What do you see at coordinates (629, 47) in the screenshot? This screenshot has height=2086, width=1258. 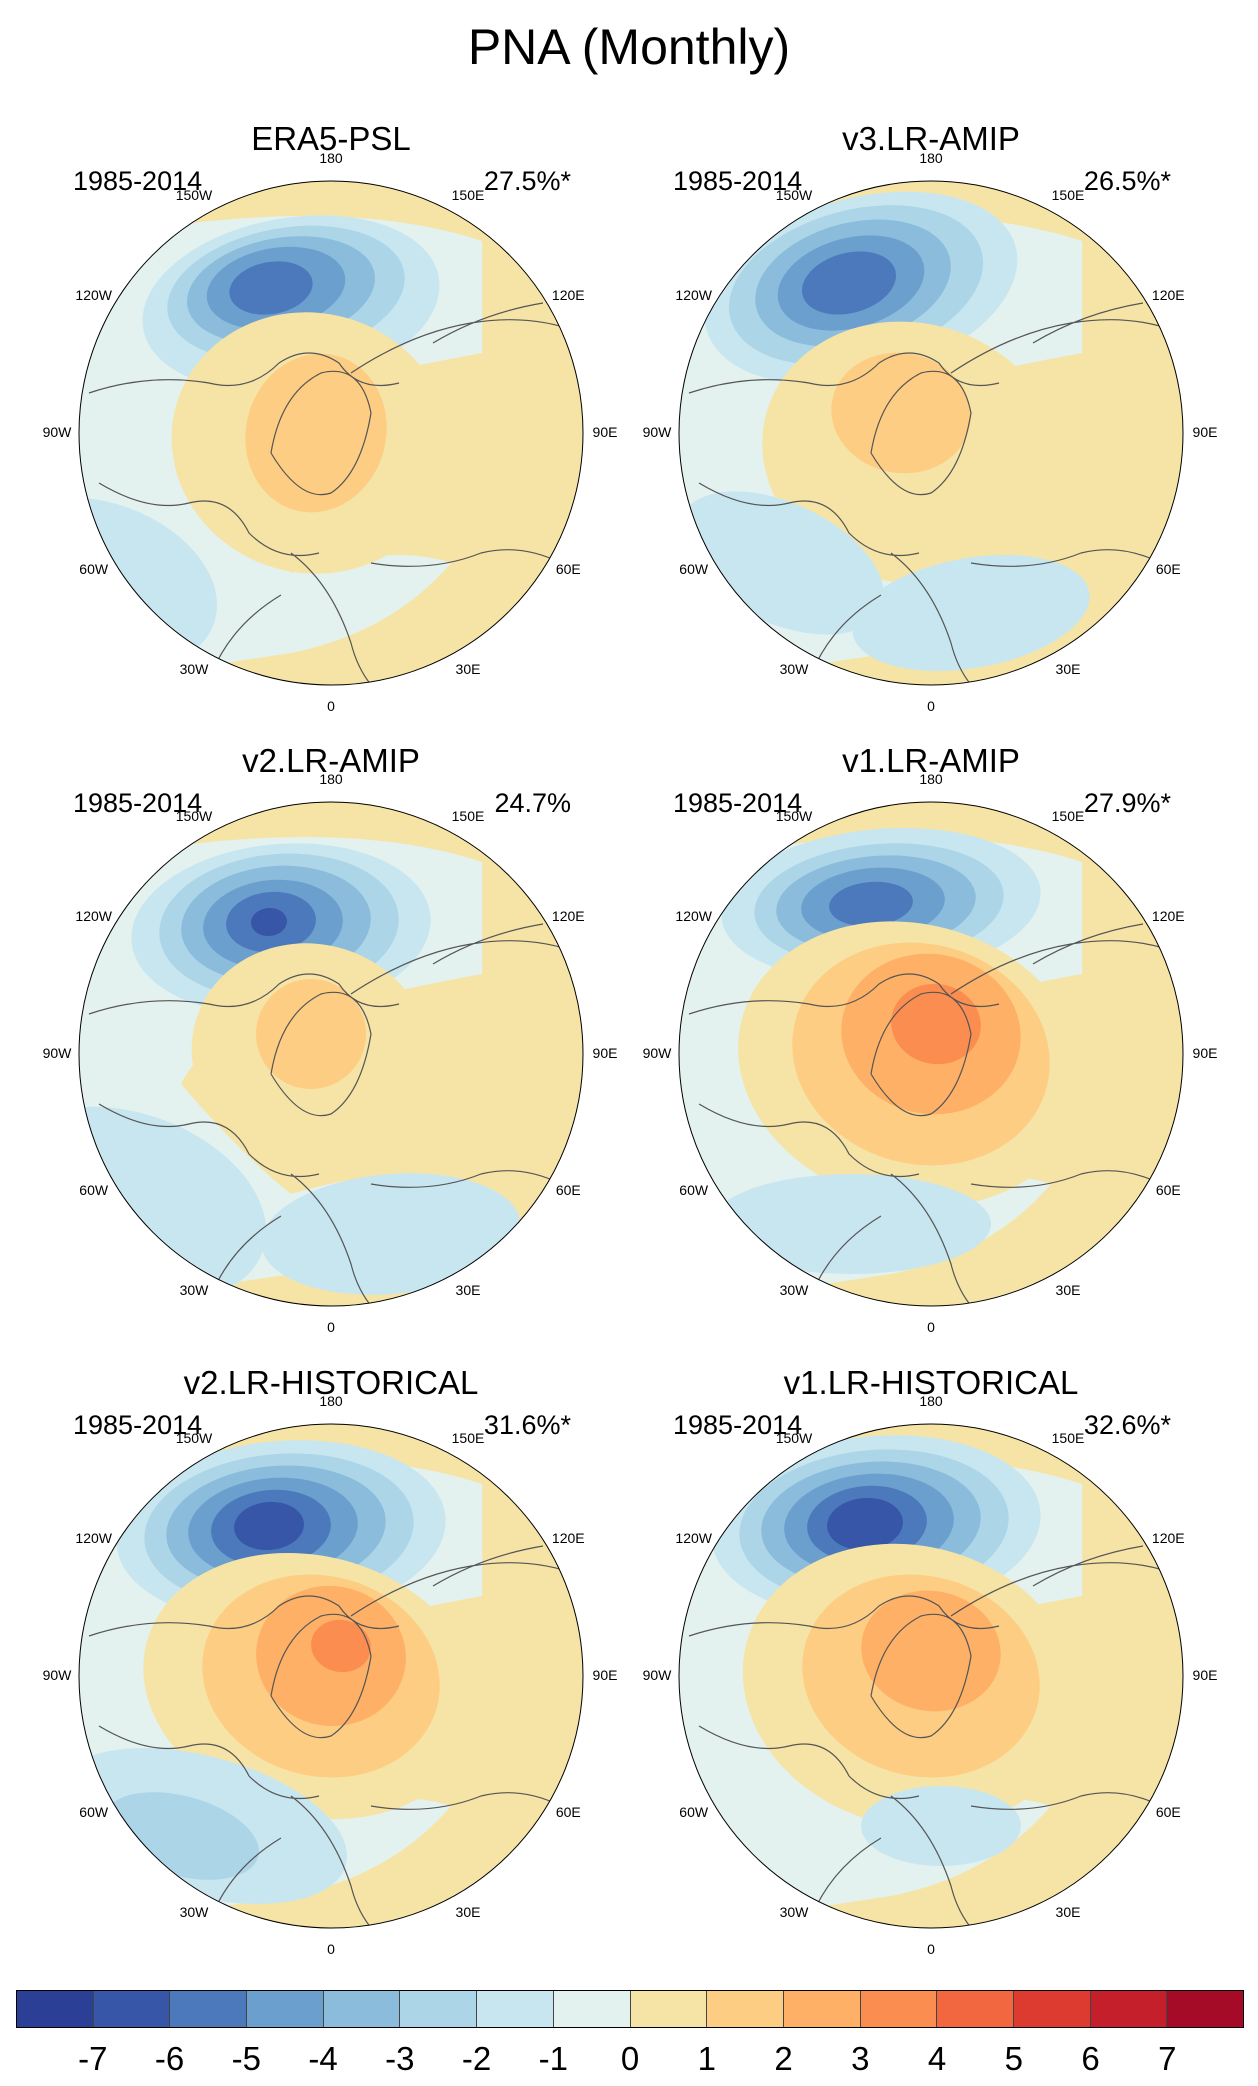 I see `figure-title: PNA (Monthly)` at bounding box center [629, 47].